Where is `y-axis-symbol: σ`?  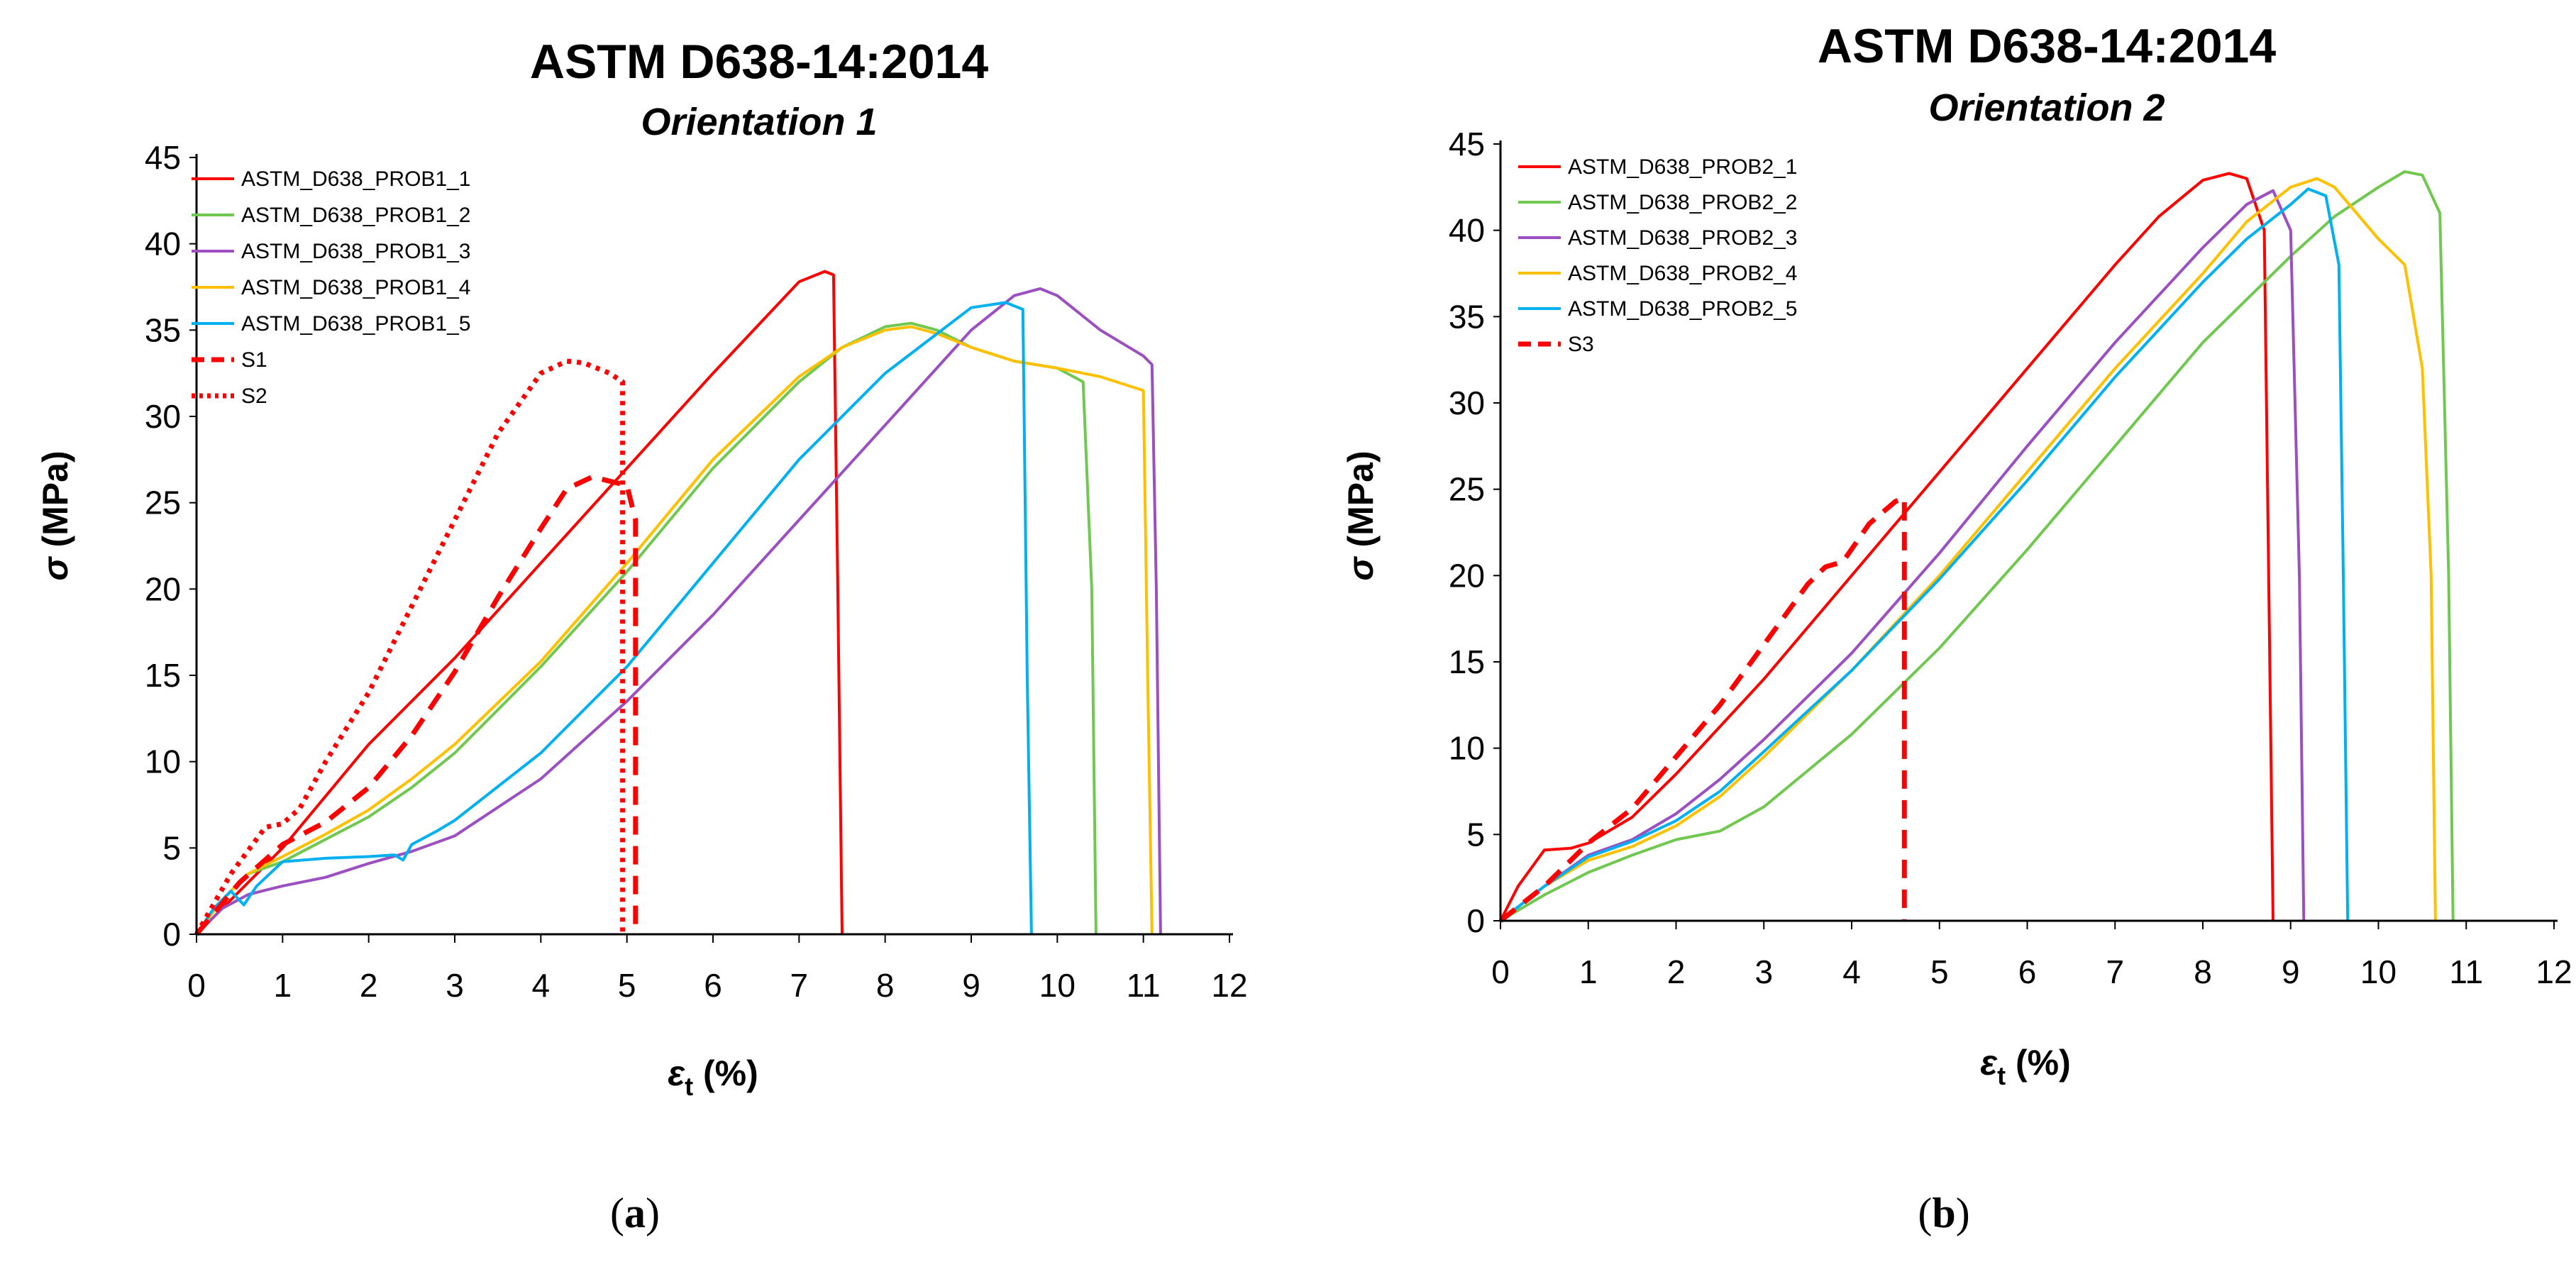 y-axis-symbol: σ is located at coordinates (55, 568).